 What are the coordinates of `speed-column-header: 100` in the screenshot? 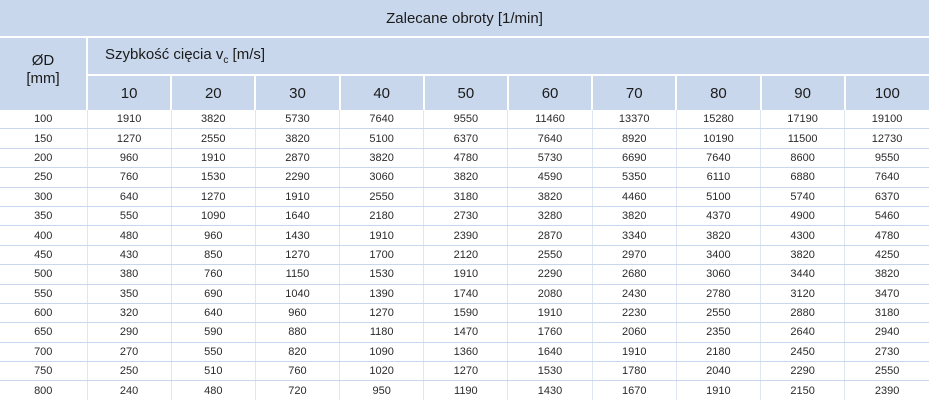 It's located at (886, 92).